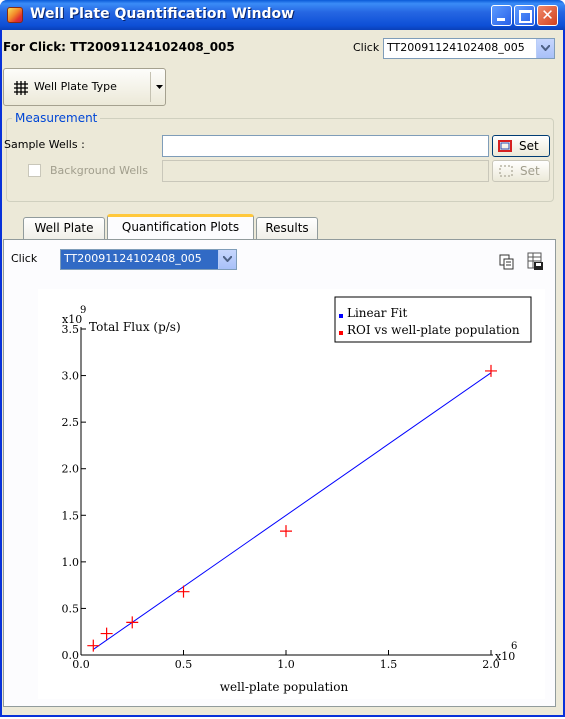 The width and height of the screenshot is (565, 719). I want to click on legend-label-roi: ROI vs well-plate population, so click(433, 330).